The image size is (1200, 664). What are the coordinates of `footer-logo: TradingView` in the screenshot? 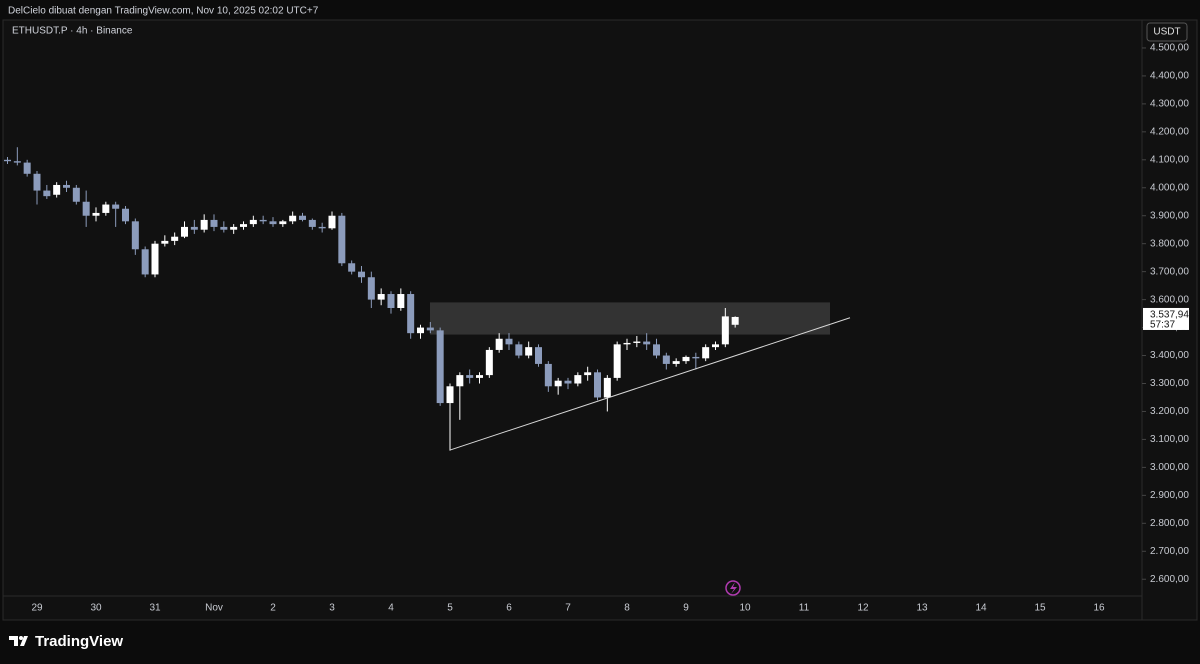 It's located at (66, 641).